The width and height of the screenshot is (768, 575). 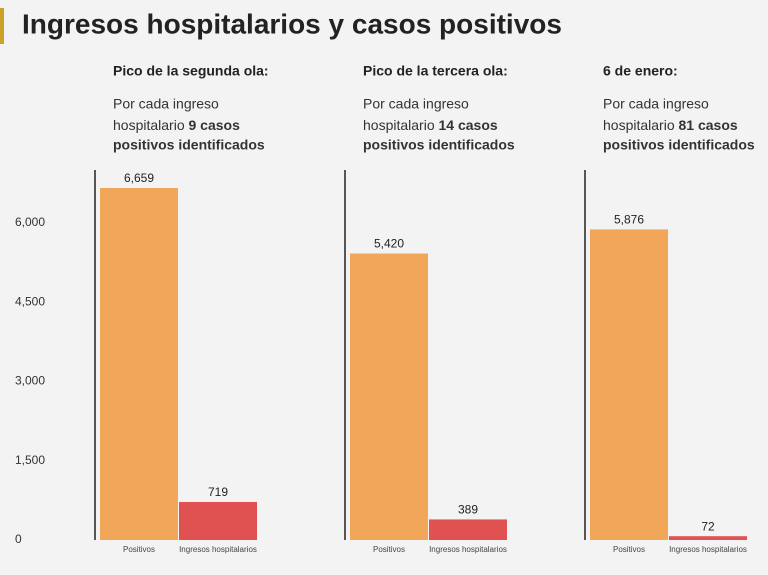 I want to click on panel-note: hospitalario 81 casos, so click(x=670, y=125).